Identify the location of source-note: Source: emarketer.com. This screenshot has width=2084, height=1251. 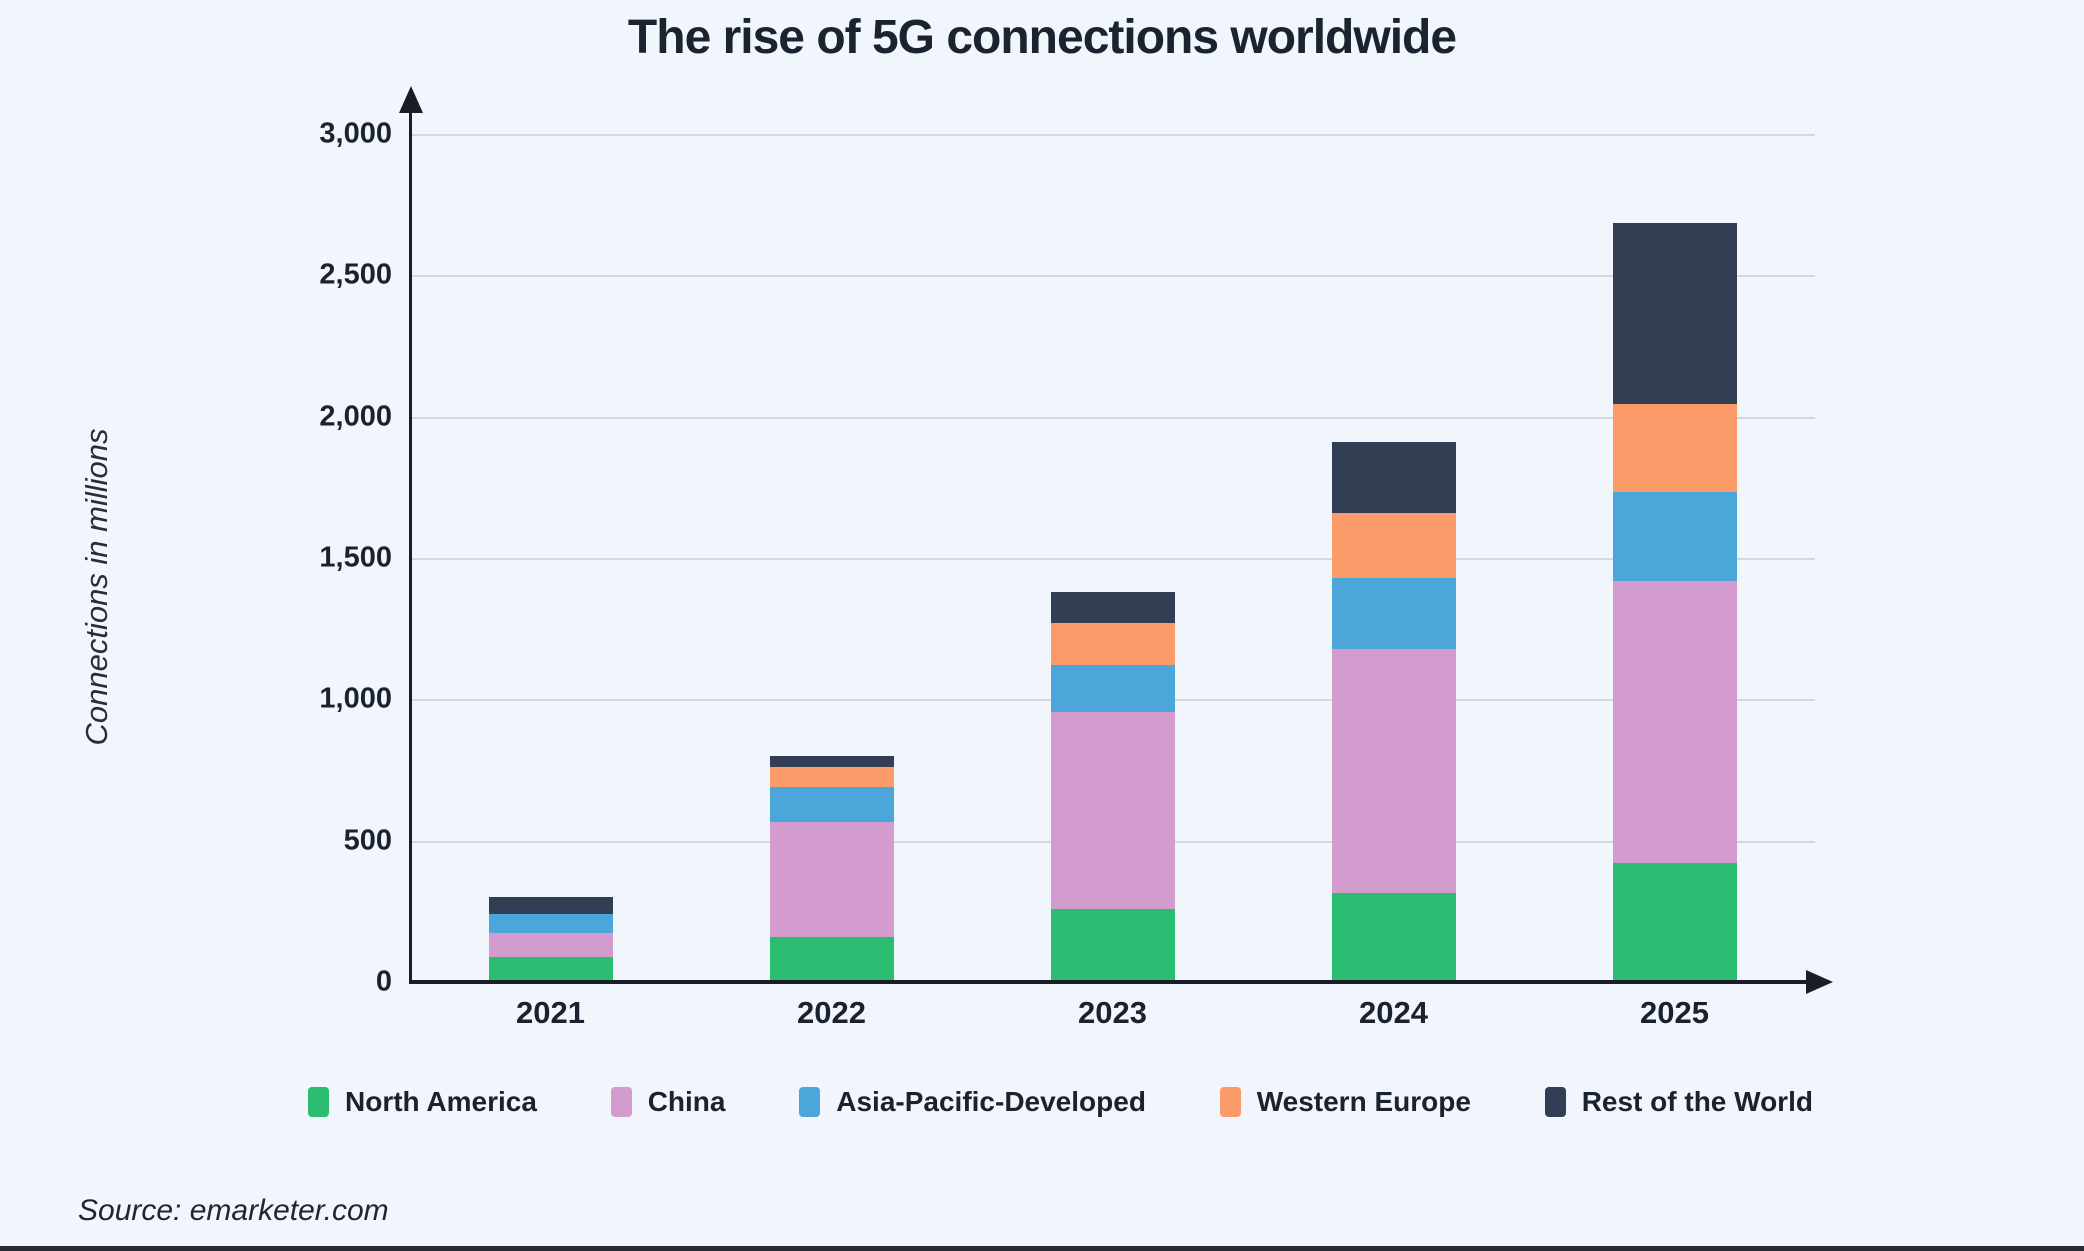
(233, 1210).